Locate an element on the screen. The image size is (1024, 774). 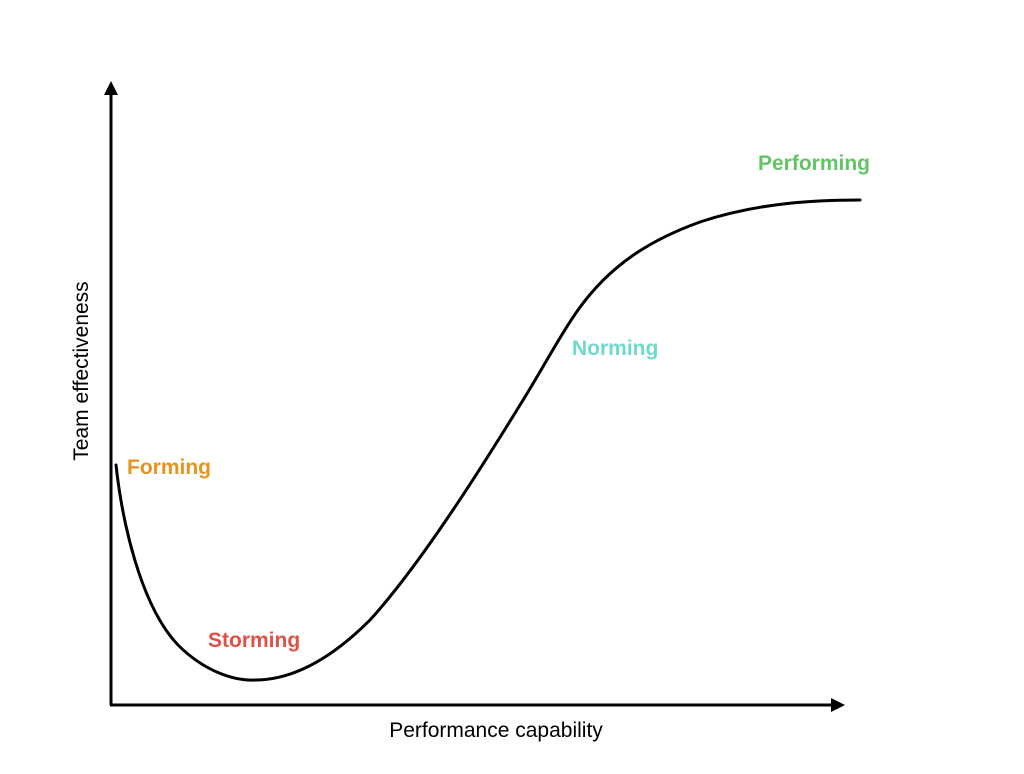
stage-label-norming: Norming is located at coordinates (615, 348).